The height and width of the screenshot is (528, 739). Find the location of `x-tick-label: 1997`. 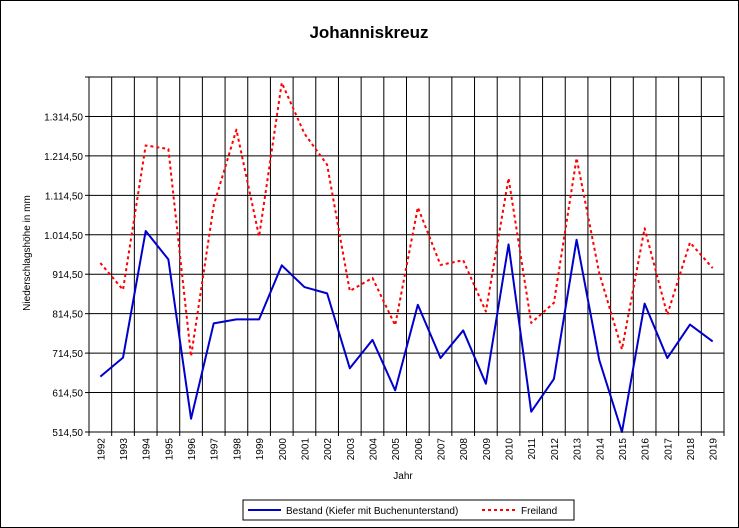

x-tick-label: 1997 is located at coordinates (215, 449).